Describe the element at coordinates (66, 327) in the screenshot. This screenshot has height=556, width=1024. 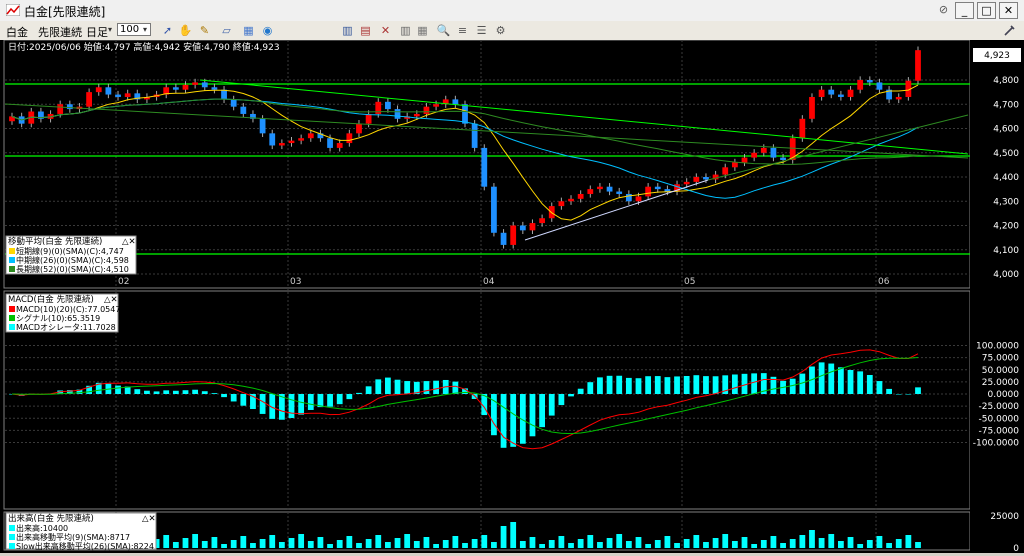
I see `macd-legend-item: MACDオシレータ:11.7028` at that location.